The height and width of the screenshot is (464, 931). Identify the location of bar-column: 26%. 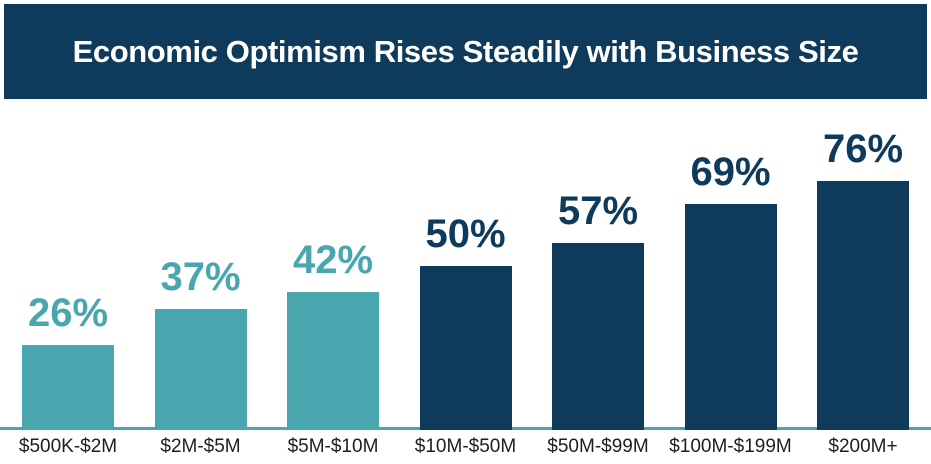
(68, 361).